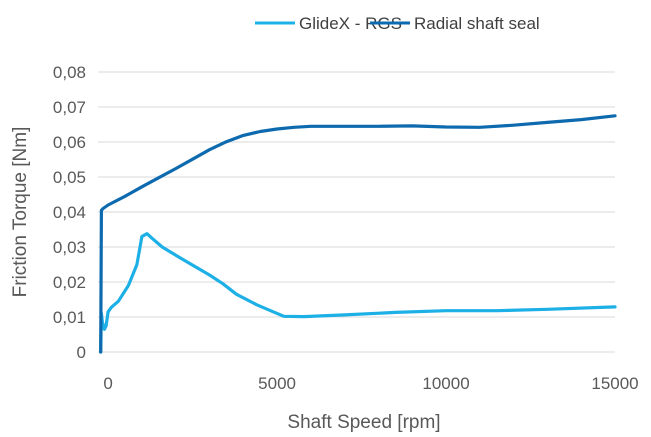 This screenshot has width=651, height=437. I want to click on x-tick-label: 0, so click(107, 383).